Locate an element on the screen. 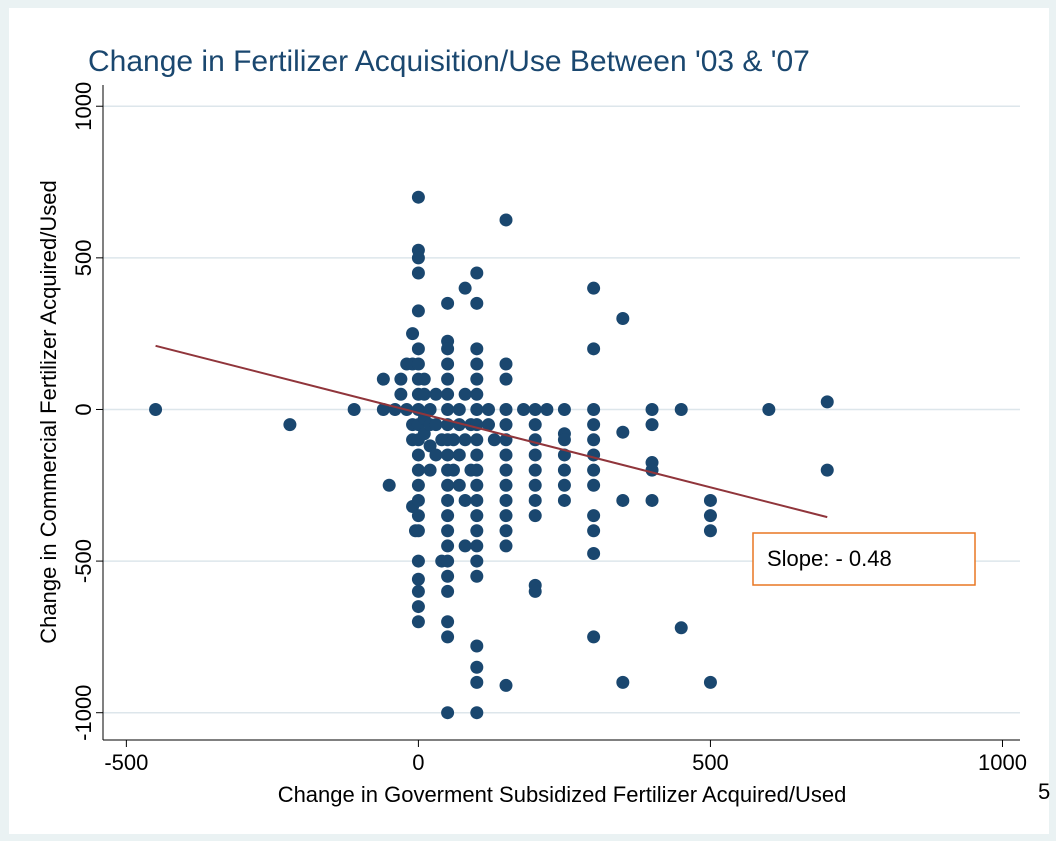 This screenshot has height=846, width=1056. x-tick-label: 1000 is located at coordinates (1002, 762).